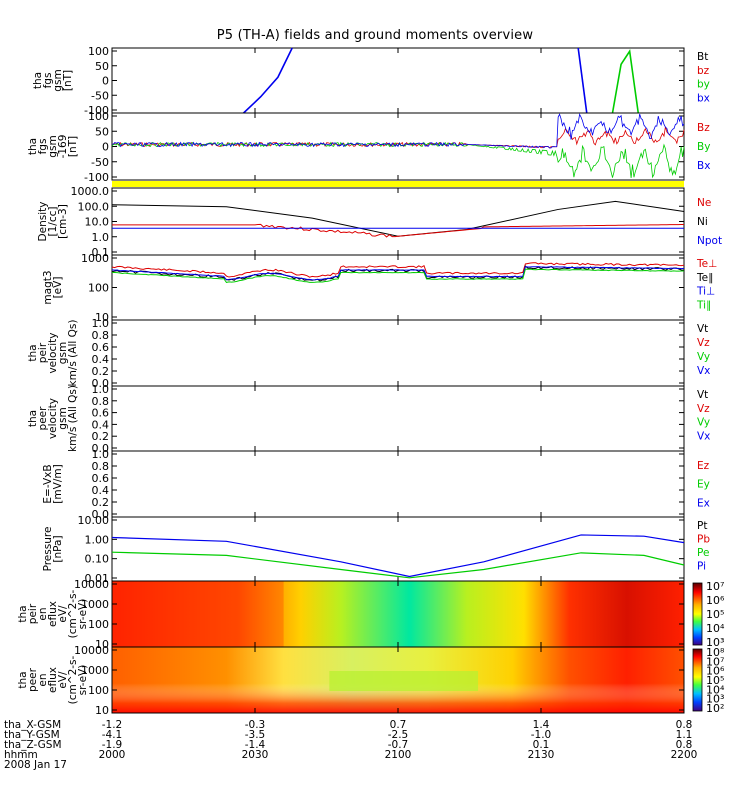 The height and width of the screenshot is (800, 750). Describe the element at coordinates (101, 413) in the screenshot. I see `ve-ytick-label: 0.6` at that location.